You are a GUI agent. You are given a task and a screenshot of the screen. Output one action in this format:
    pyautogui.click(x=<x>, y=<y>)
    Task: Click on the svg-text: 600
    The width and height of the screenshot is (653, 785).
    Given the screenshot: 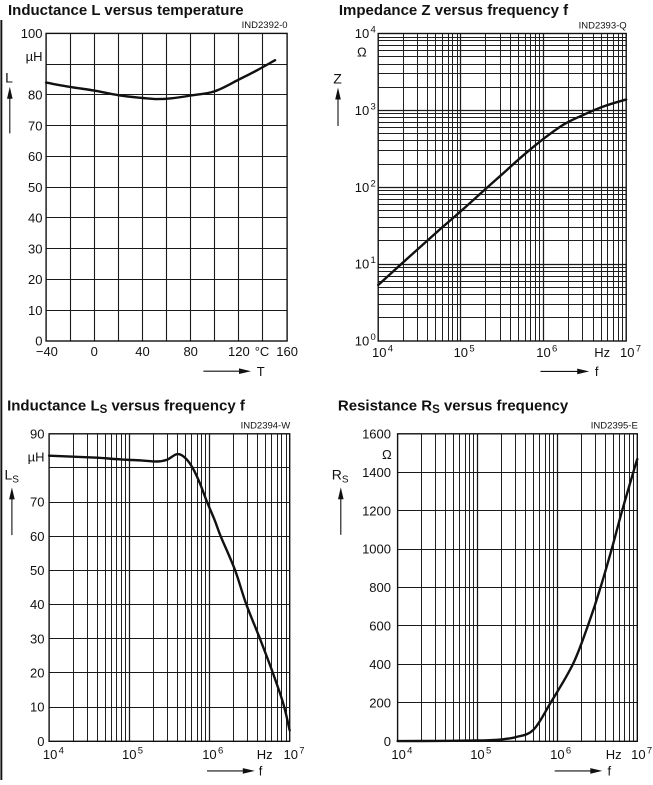 What is the action you would take?
    pyautogui.click(x=380, y=626)
    